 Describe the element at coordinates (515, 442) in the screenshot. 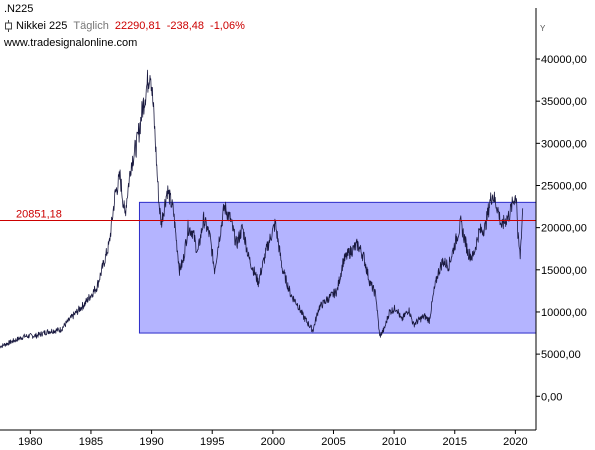

I see `x-tick-label: 2020` at that location.